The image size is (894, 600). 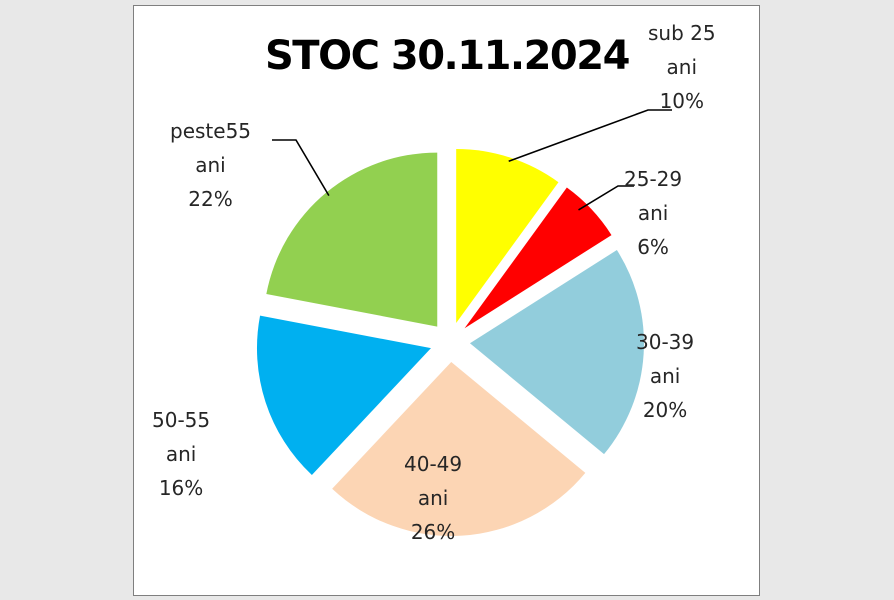 What do you see at coordinates (447, 56) in the screenshot?
I see `chart-title: STOC 30.11.2024` at bounding box center [447, 56].